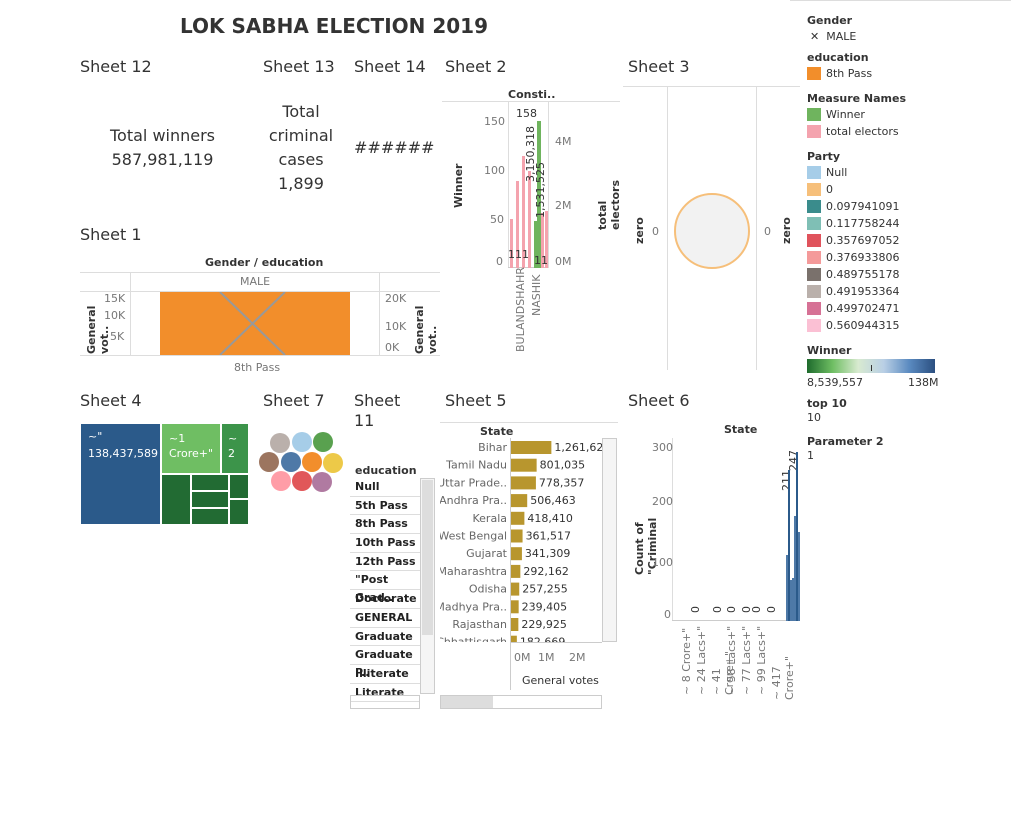  I want to click on education-item: Null, so click(385, 487).